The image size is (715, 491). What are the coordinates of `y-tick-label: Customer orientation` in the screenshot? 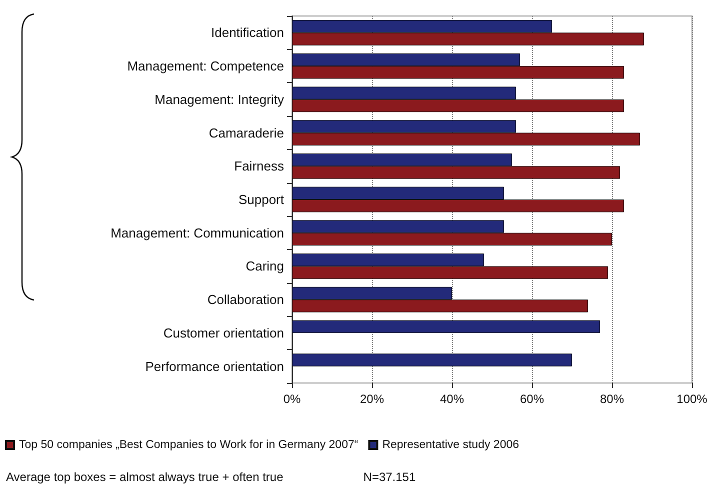 It's located at (223, 332).